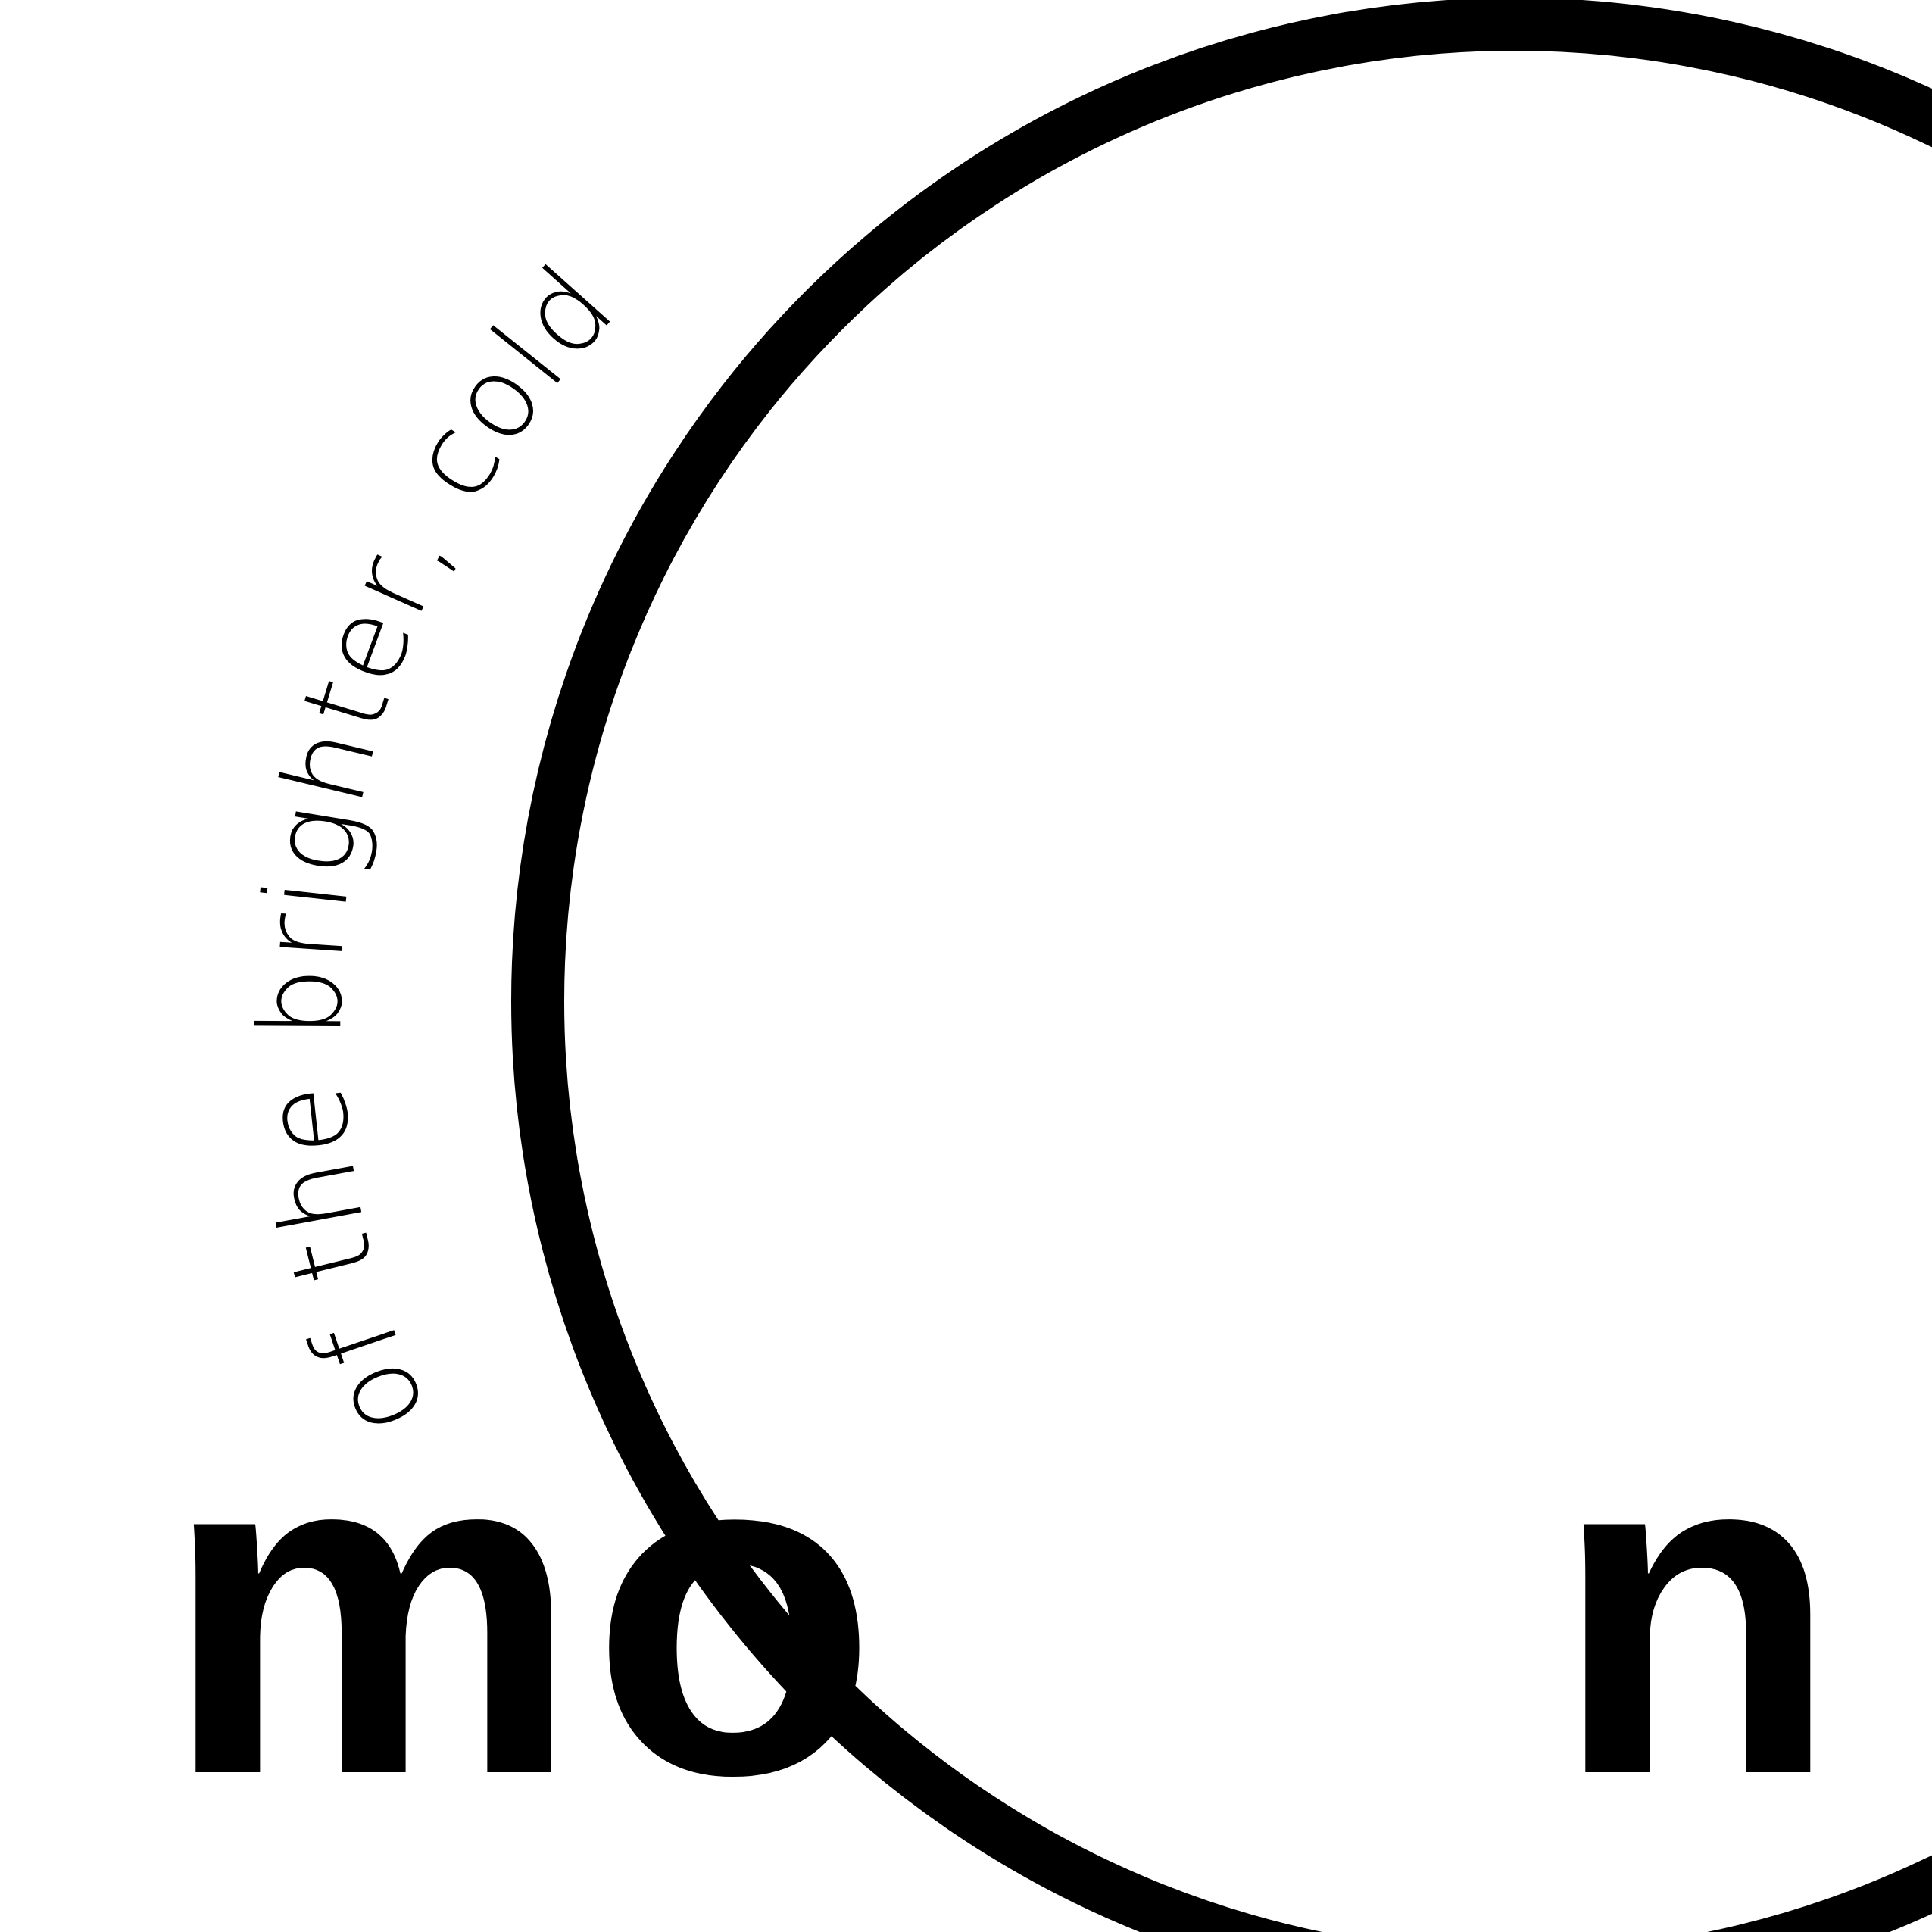 This screenshot has height=1932, width=1932. Describe the element at coordinates (734, 1610) in the screenshot. I see `letter-o: o` at that location.